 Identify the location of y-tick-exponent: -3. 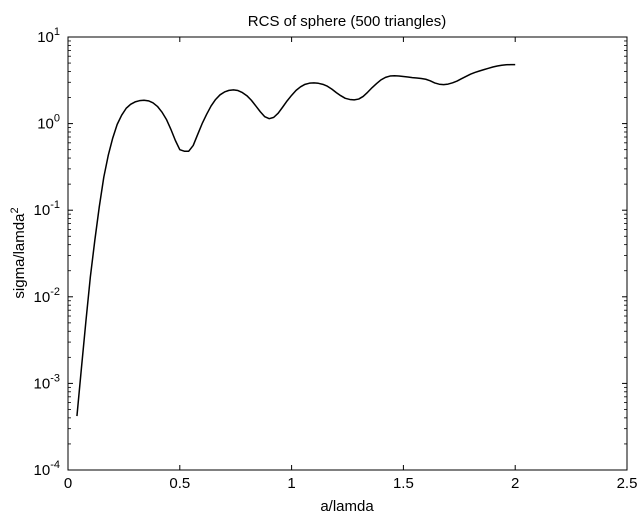
(55, 378).